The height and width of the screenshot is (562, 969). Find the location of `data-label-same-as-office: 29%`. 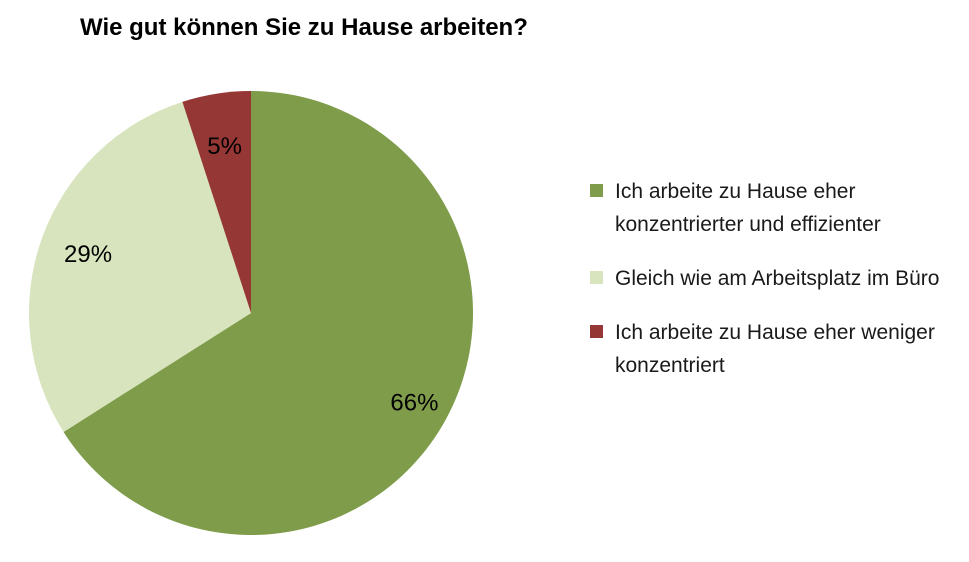

data-label-same-as-office: 29% is located at coordinates (88, 254).